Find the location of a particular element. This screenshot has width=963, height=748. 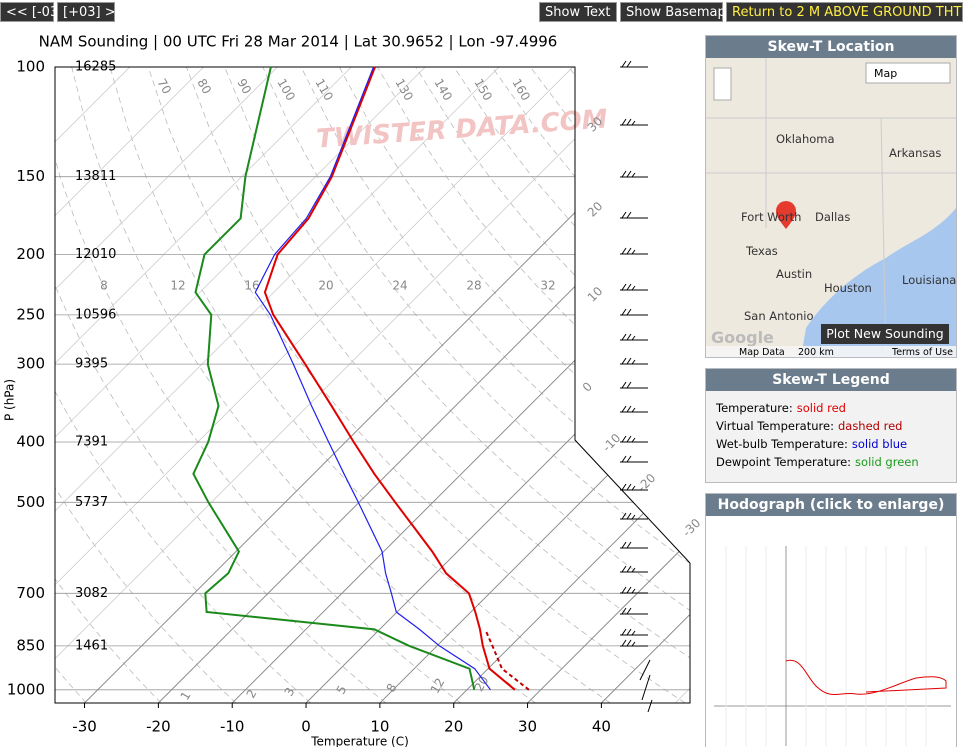

map-type-select is located at coordinates (908, 73).